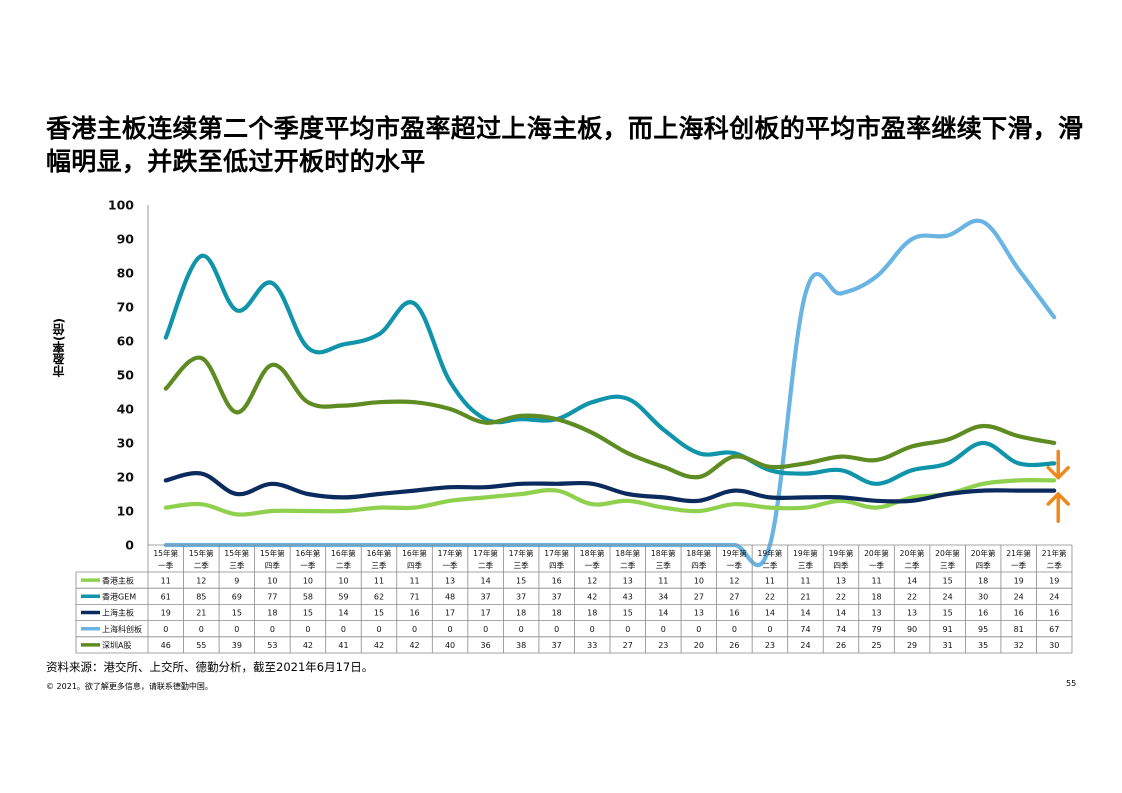 The image size is (1122, 793). What do you see at coordinates (1019, 645) in the screenshot?
I see `data-label: 32` at bounding box center [1019, 645].